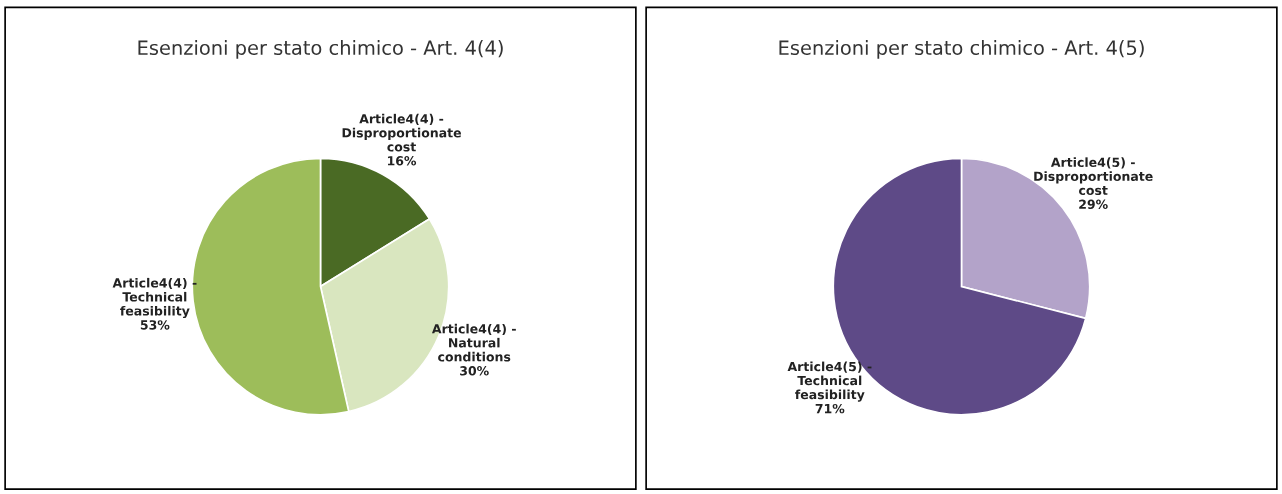 This screenshot has height=494, width=1282. What do you see at coordinates (474, 371) in the screenshot?
I see `data-label: 30%` at bounding box center [474, 371].